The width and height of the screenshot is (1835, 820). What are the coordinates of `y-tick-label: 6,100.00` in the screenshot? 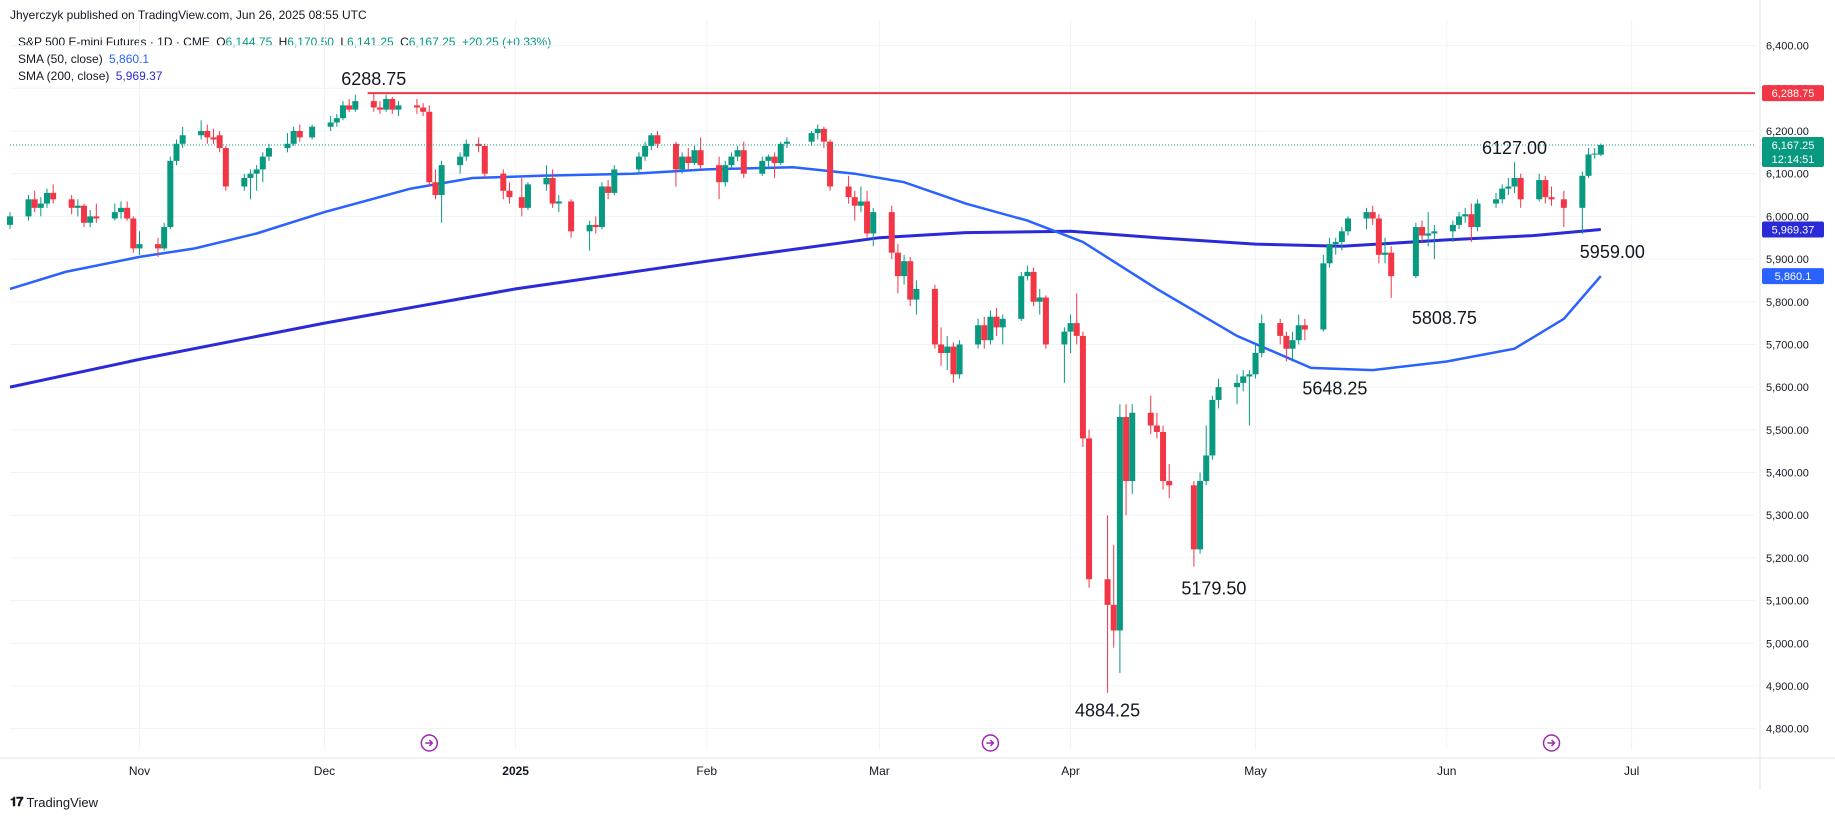 It's located at (1787, 175).